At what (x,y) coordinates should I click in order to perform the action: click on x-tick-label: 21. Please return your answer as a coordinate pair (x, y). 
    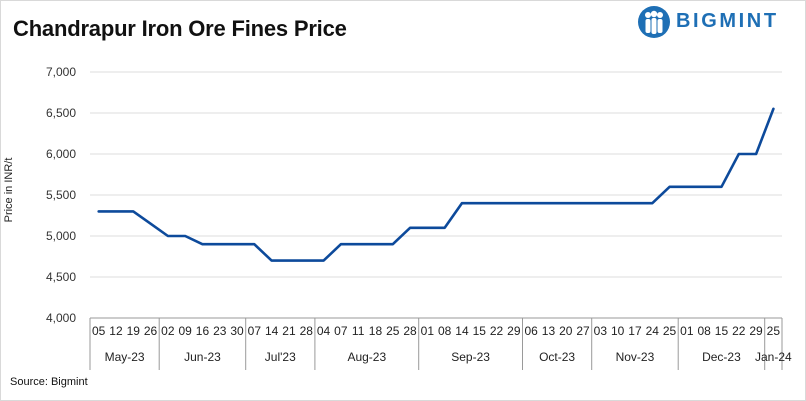
    Looking at the image, I should click on (289, 331).